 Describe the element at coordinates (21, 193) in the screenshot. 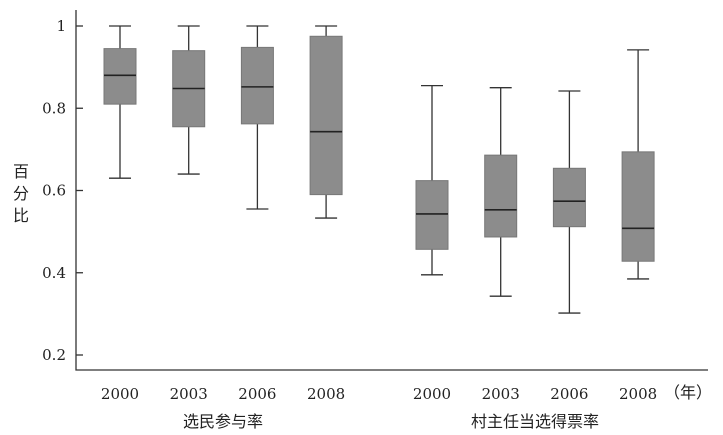

I see `y-axis-label: 百分比` at that location.